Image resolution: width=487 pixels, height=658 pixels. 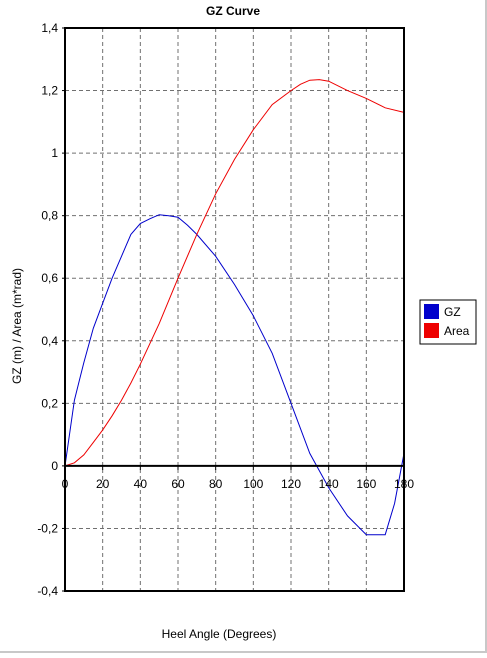 I want to click on legend-label-gz: GZ, so click(x=452, y=312).